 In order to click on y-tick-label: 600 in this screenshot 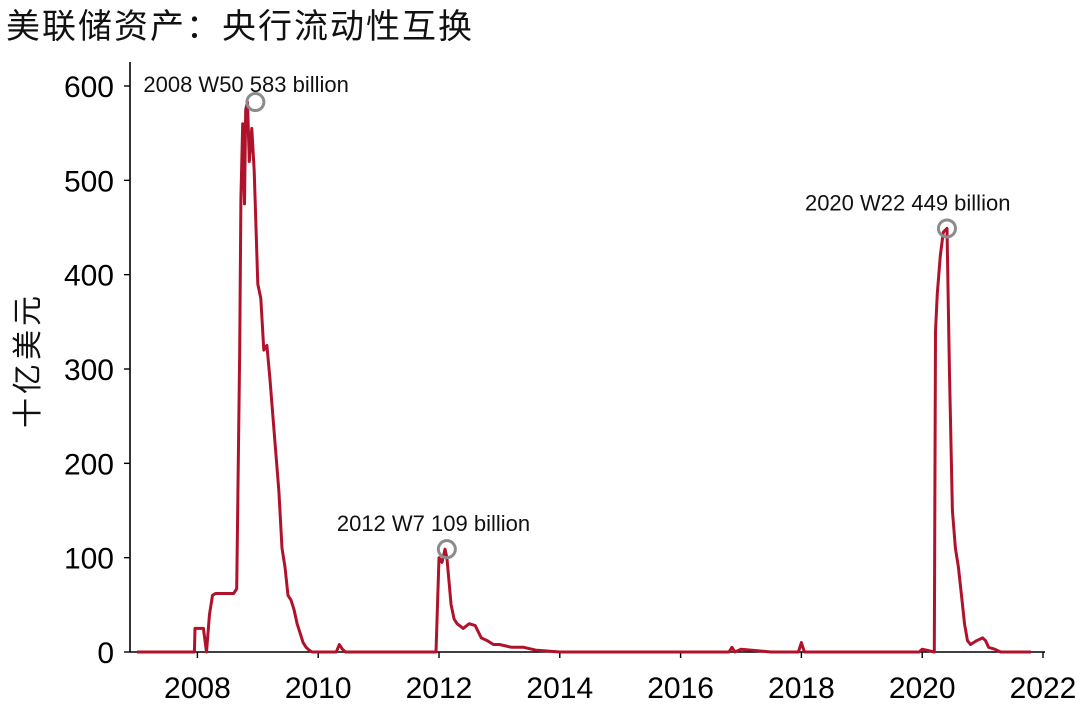, I will do `click(89, 87)`.